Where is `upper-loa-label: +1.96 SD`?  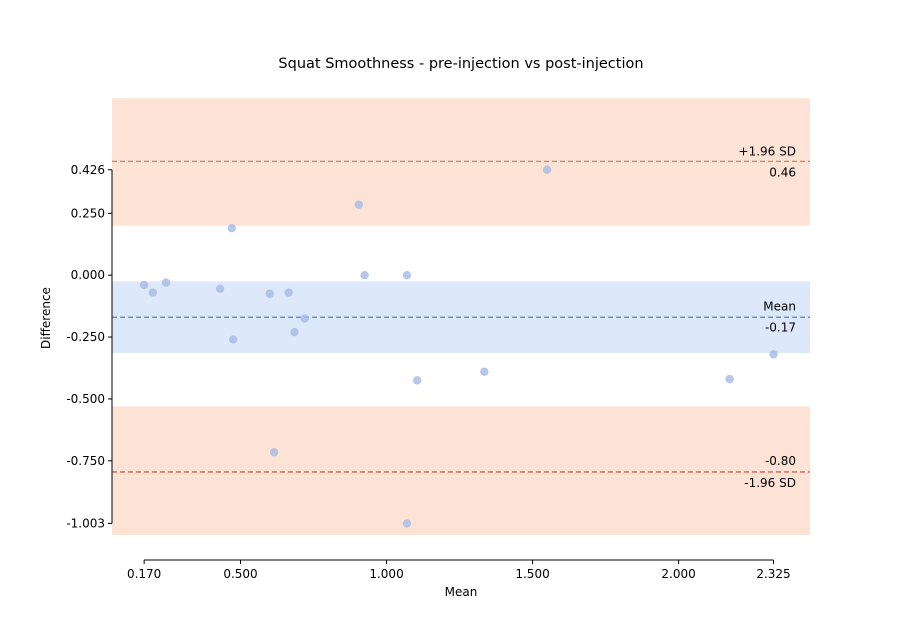 upper-loa-label: +1.96 SD is located at coordinates (767, 151).